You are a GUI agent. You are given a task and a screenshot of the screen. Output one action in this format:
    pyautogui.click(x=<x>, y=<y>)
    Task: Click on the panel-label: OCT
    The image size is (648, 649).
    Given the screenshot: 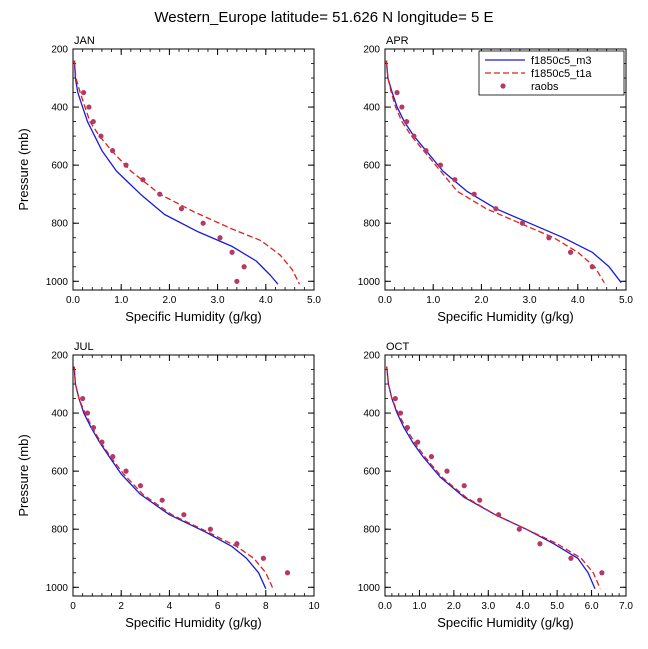 What is the action you would take?
    pyautogui.click(x=398, y=347)
    